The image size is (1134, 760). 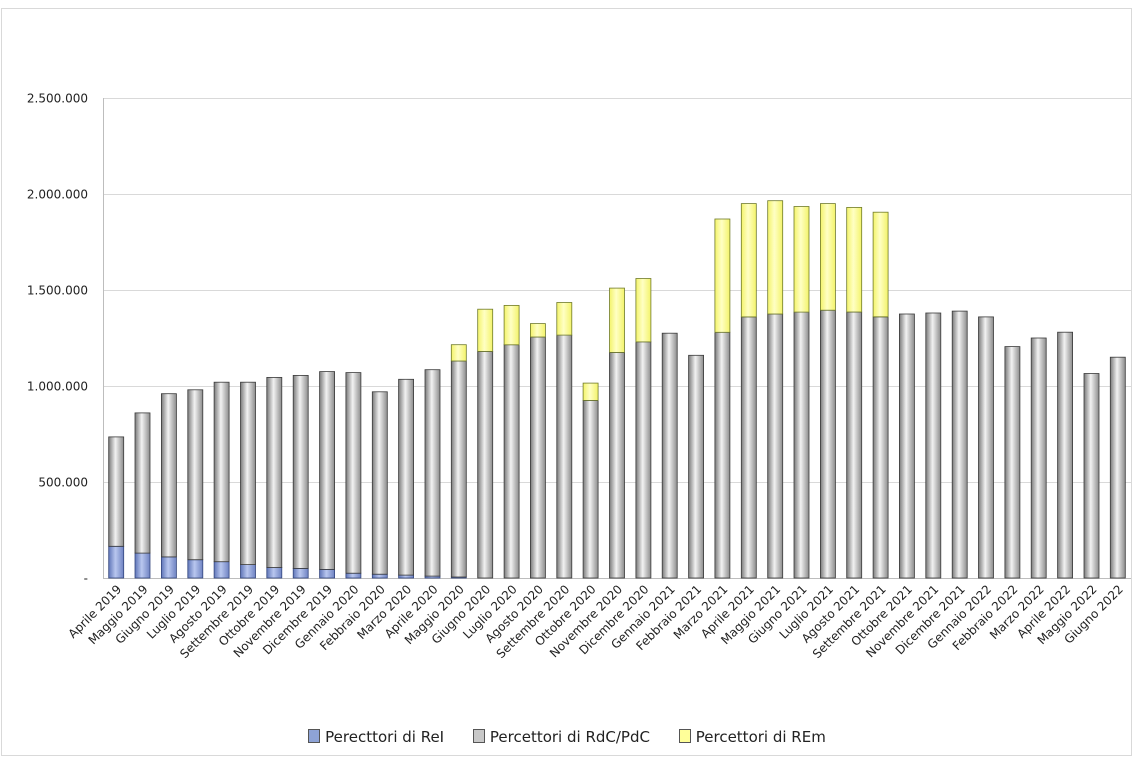 I want to click on legend-swatch-rei, so click(x=314, y=735).